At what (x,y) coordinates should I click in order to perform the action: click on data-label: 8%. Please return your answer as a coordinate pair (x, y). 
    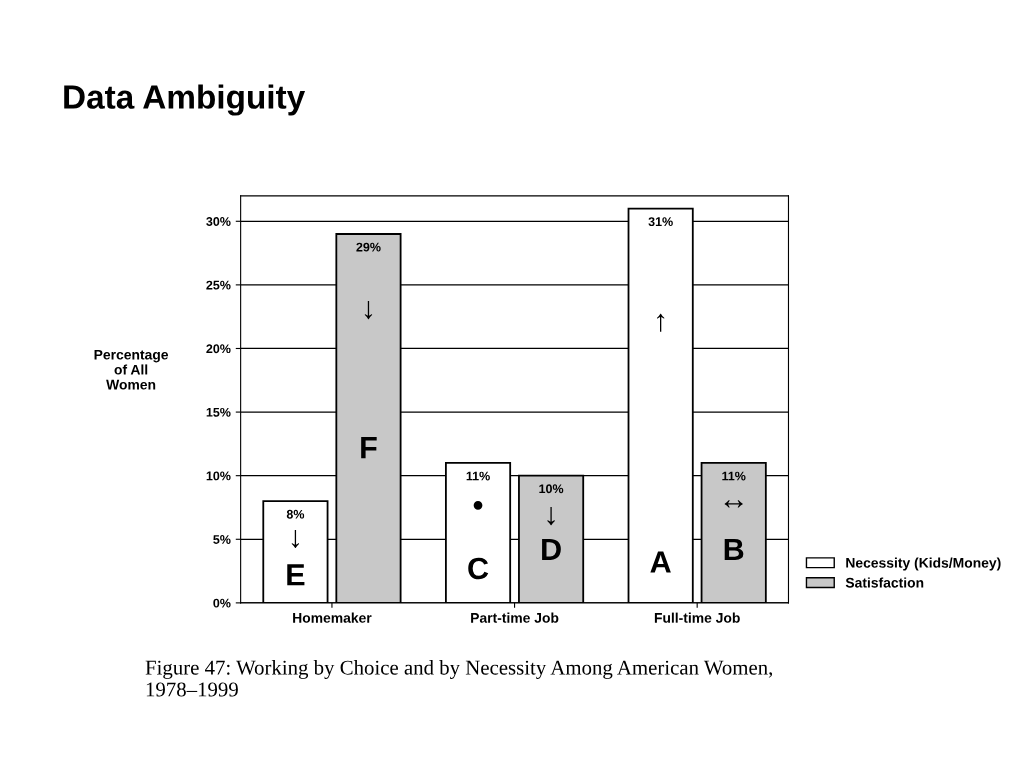
    Looking at the image, I should click on (295, 514).